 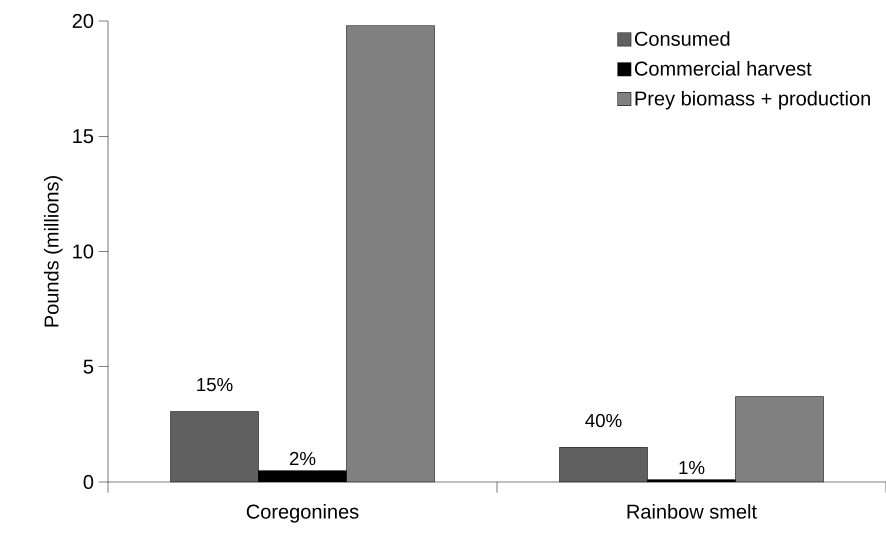 I want to click on annotation: 40%, so click(x=603, y=421).